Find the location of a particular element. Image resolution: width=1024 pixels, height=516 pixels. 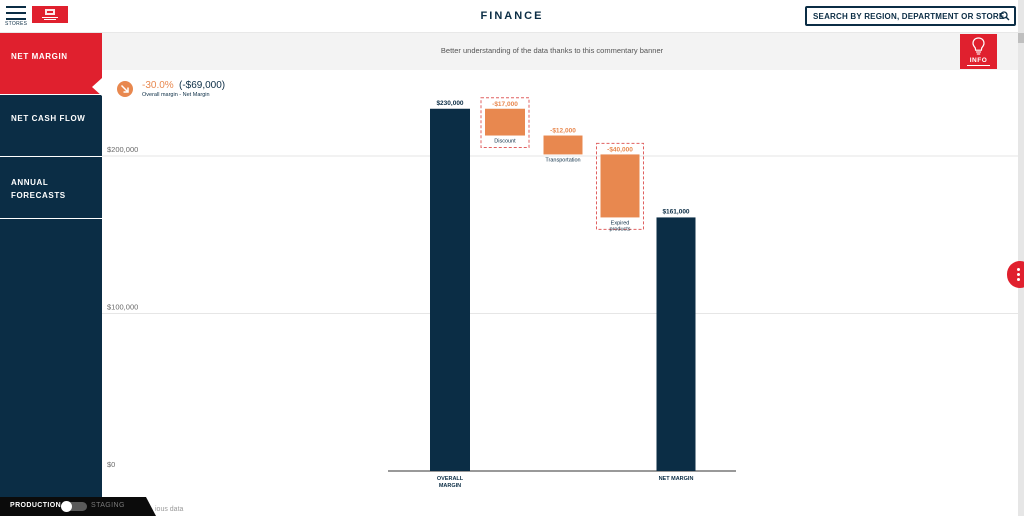

scrollbar-thumb is located at coordinates (1021, 38).